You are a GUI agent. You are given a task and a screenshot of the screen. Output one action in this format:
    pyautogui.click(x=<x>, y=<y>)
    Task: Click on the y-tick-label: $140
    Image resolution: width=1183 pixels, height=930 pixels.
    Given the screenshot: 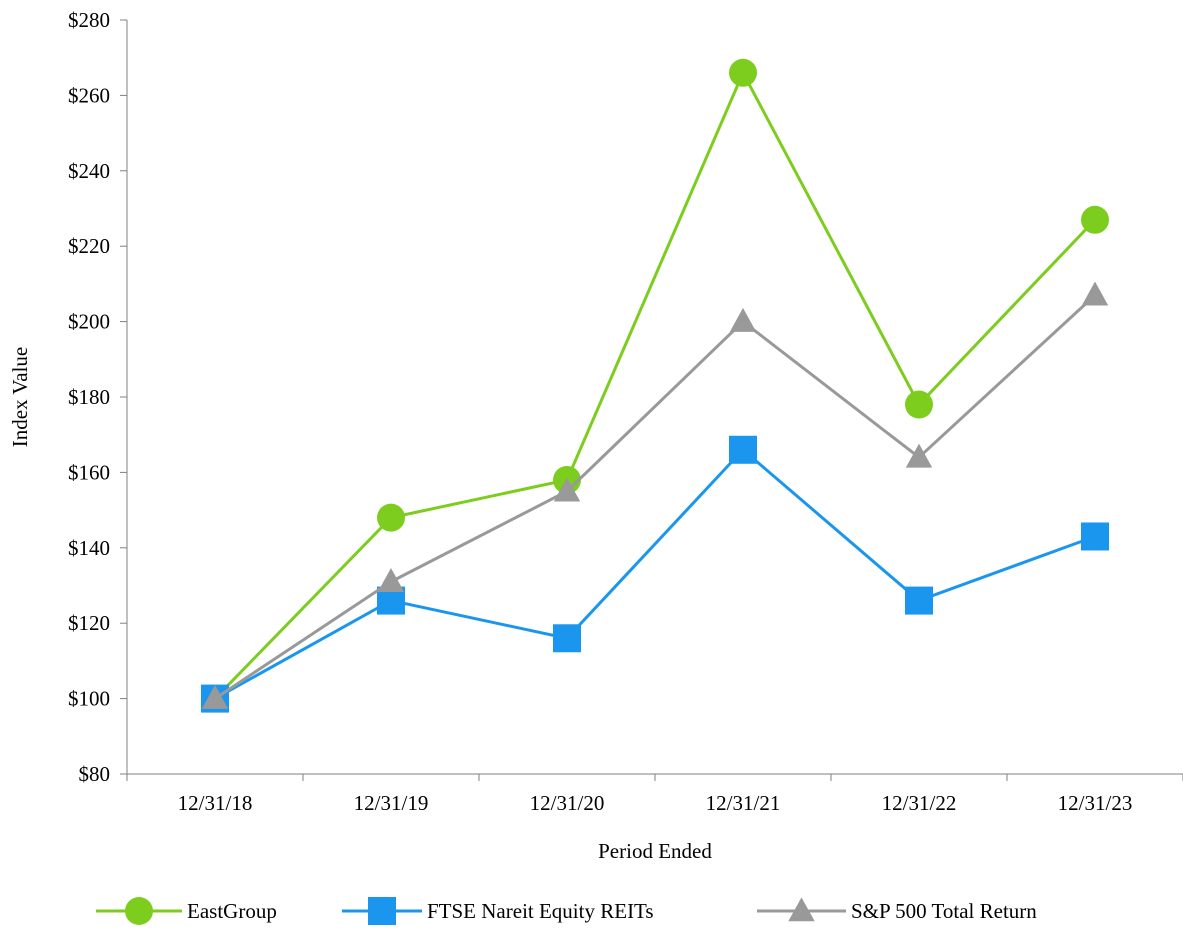 What is the action you would take?
    pyautogui.click(x=89, y=548)
    